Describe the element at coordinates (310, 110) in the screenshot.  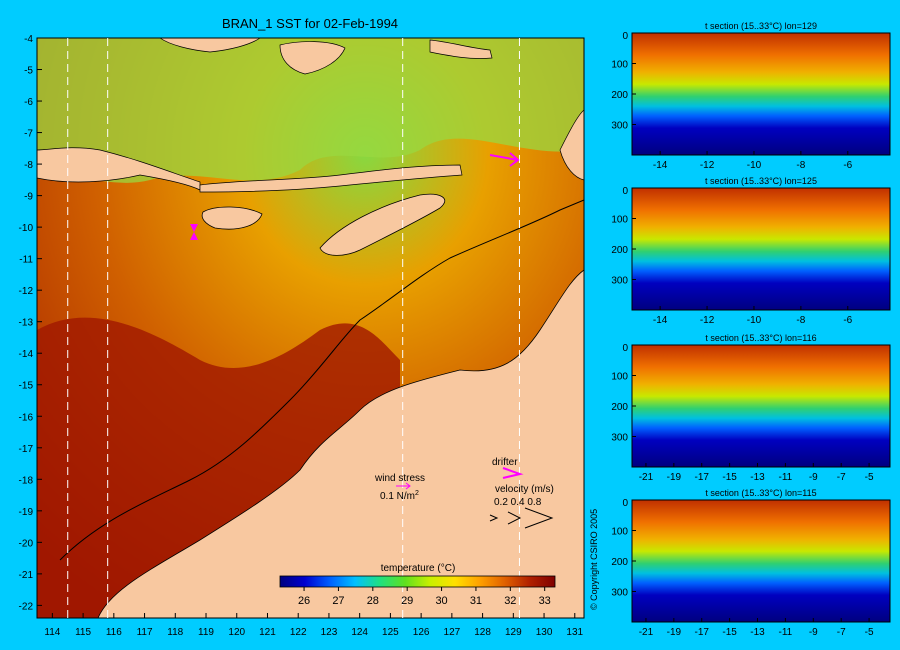
I see `map-green-north` at that location.